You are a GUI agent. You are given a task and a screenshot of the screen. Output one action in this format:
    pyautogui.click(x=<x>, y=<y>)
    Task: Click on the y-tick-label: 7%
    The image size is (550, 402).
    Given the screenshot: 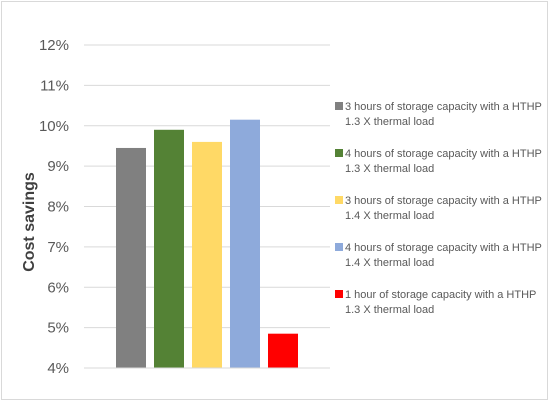 What is the action you would take?
    pyautogui.click(x=58, y=247)
    